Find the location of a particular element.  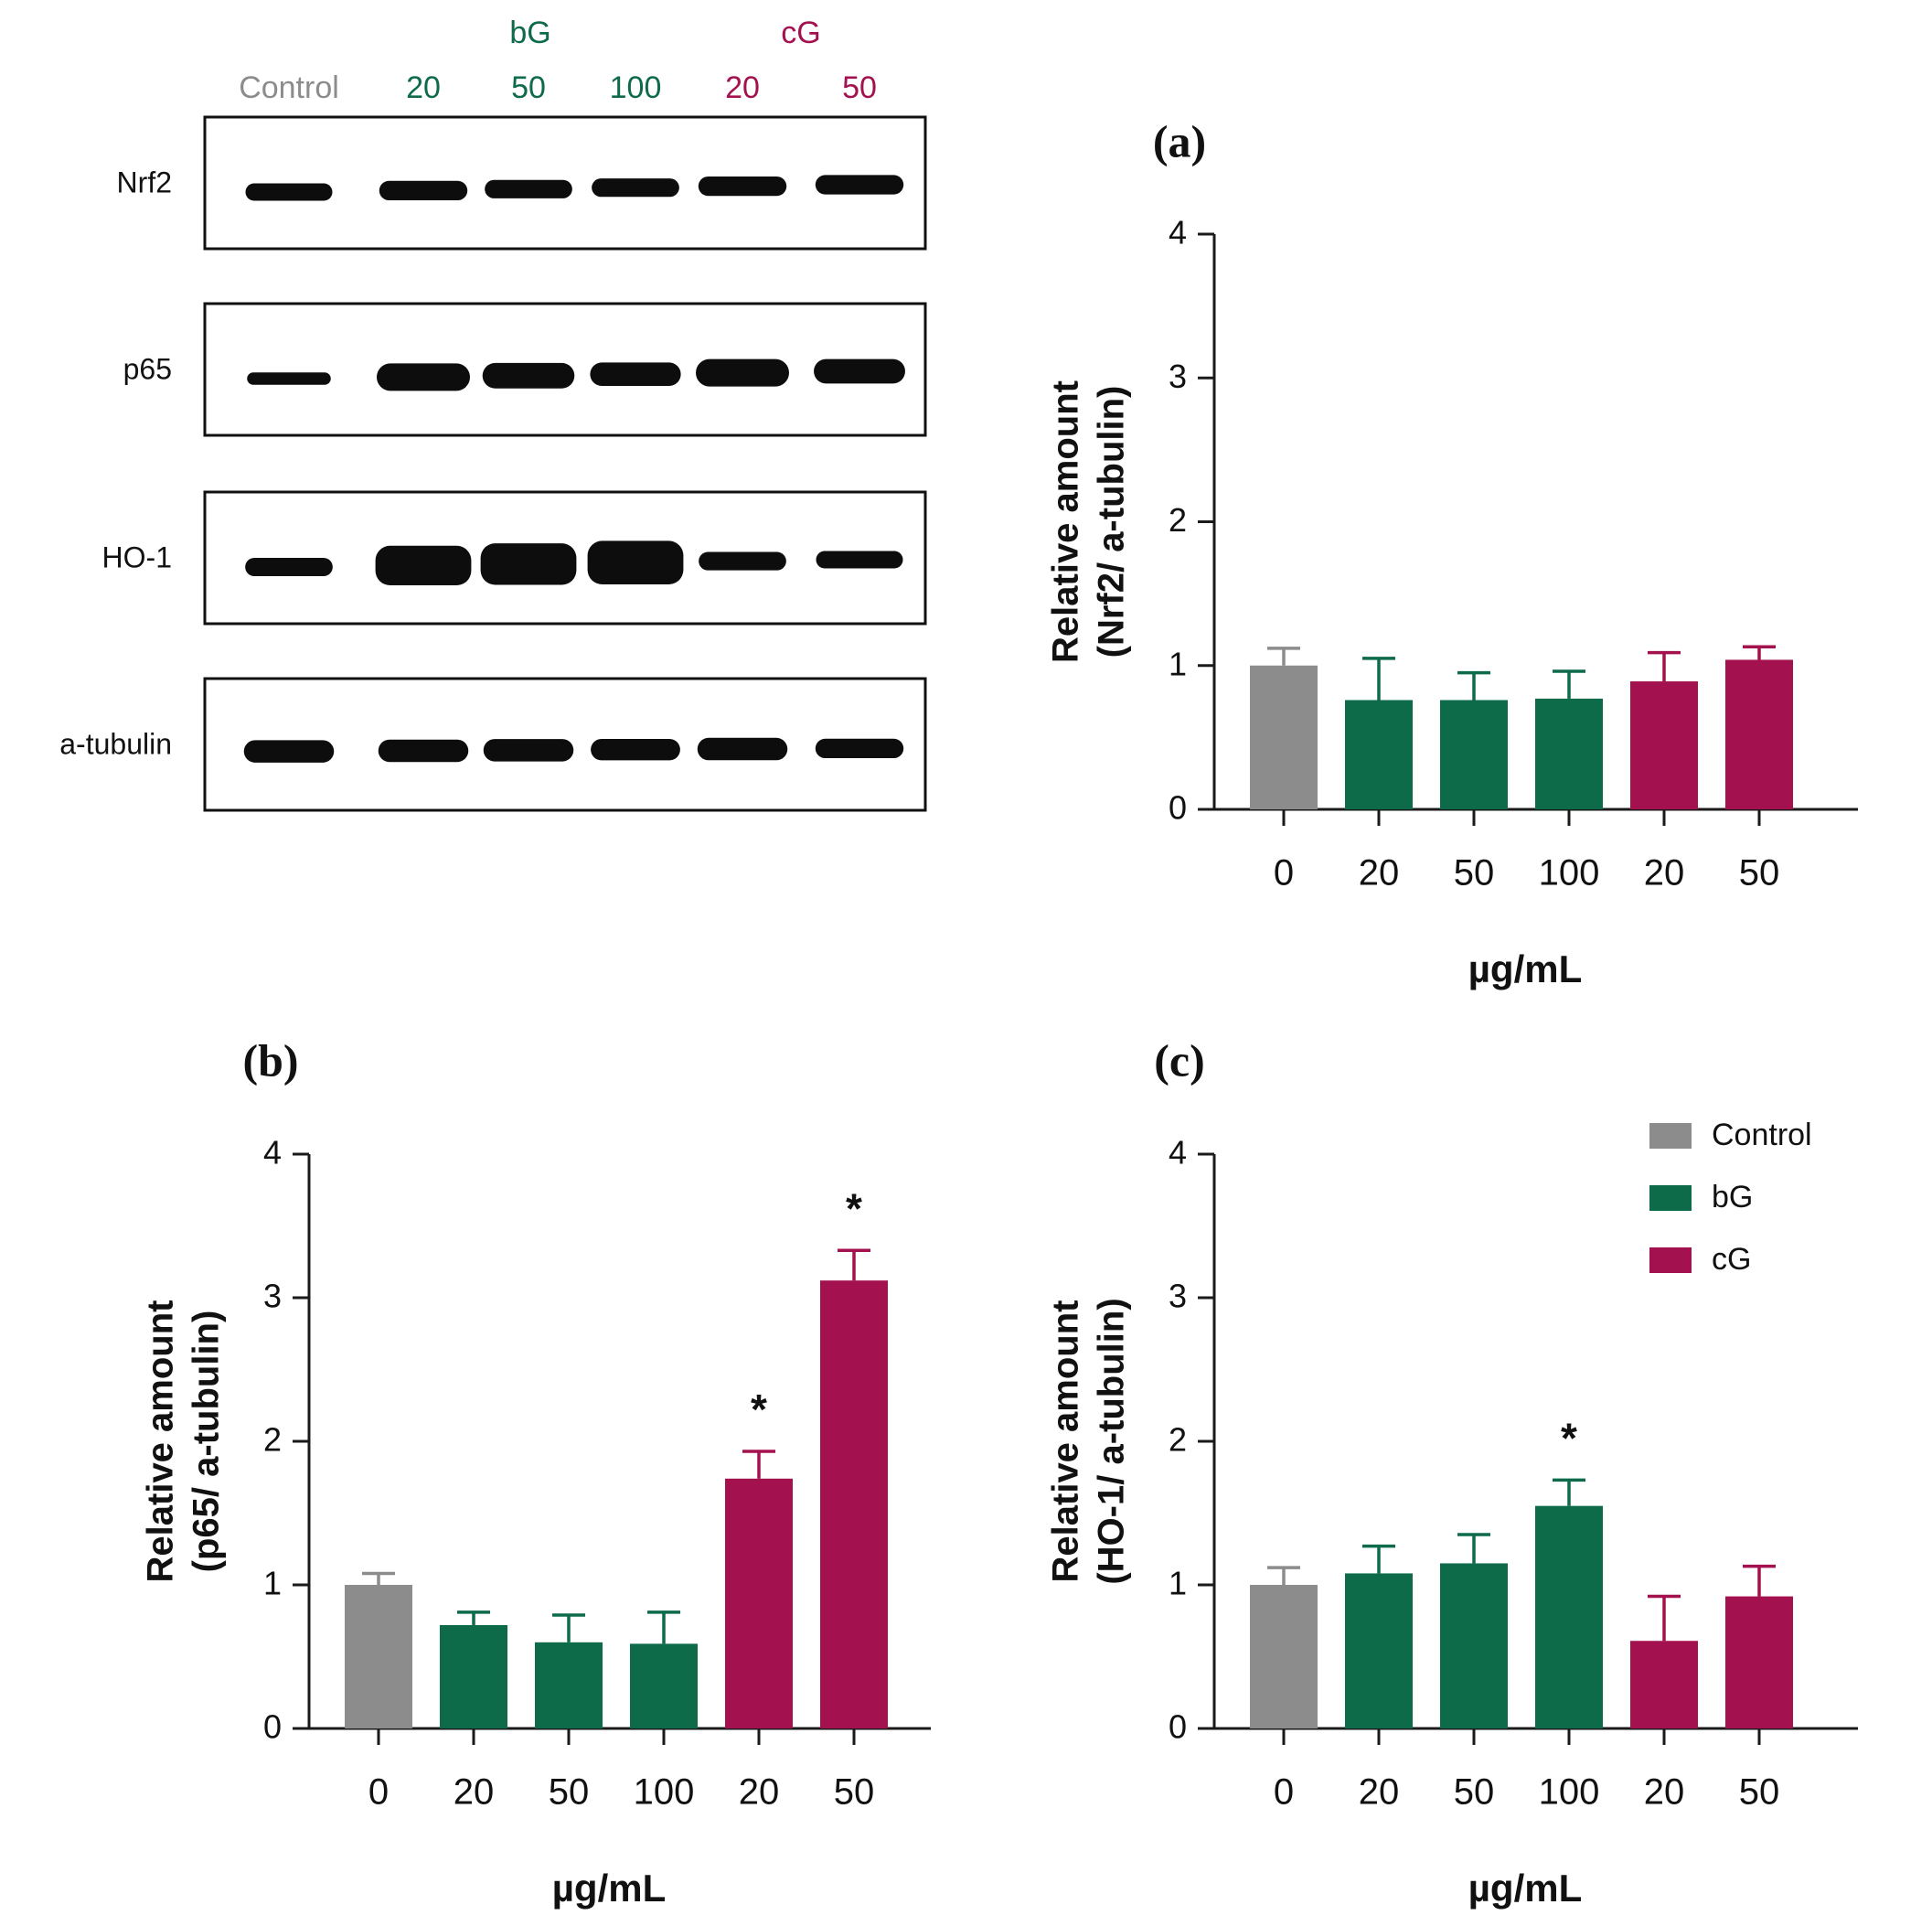

legend-label: bG is located at coordinates (1732, 1197).